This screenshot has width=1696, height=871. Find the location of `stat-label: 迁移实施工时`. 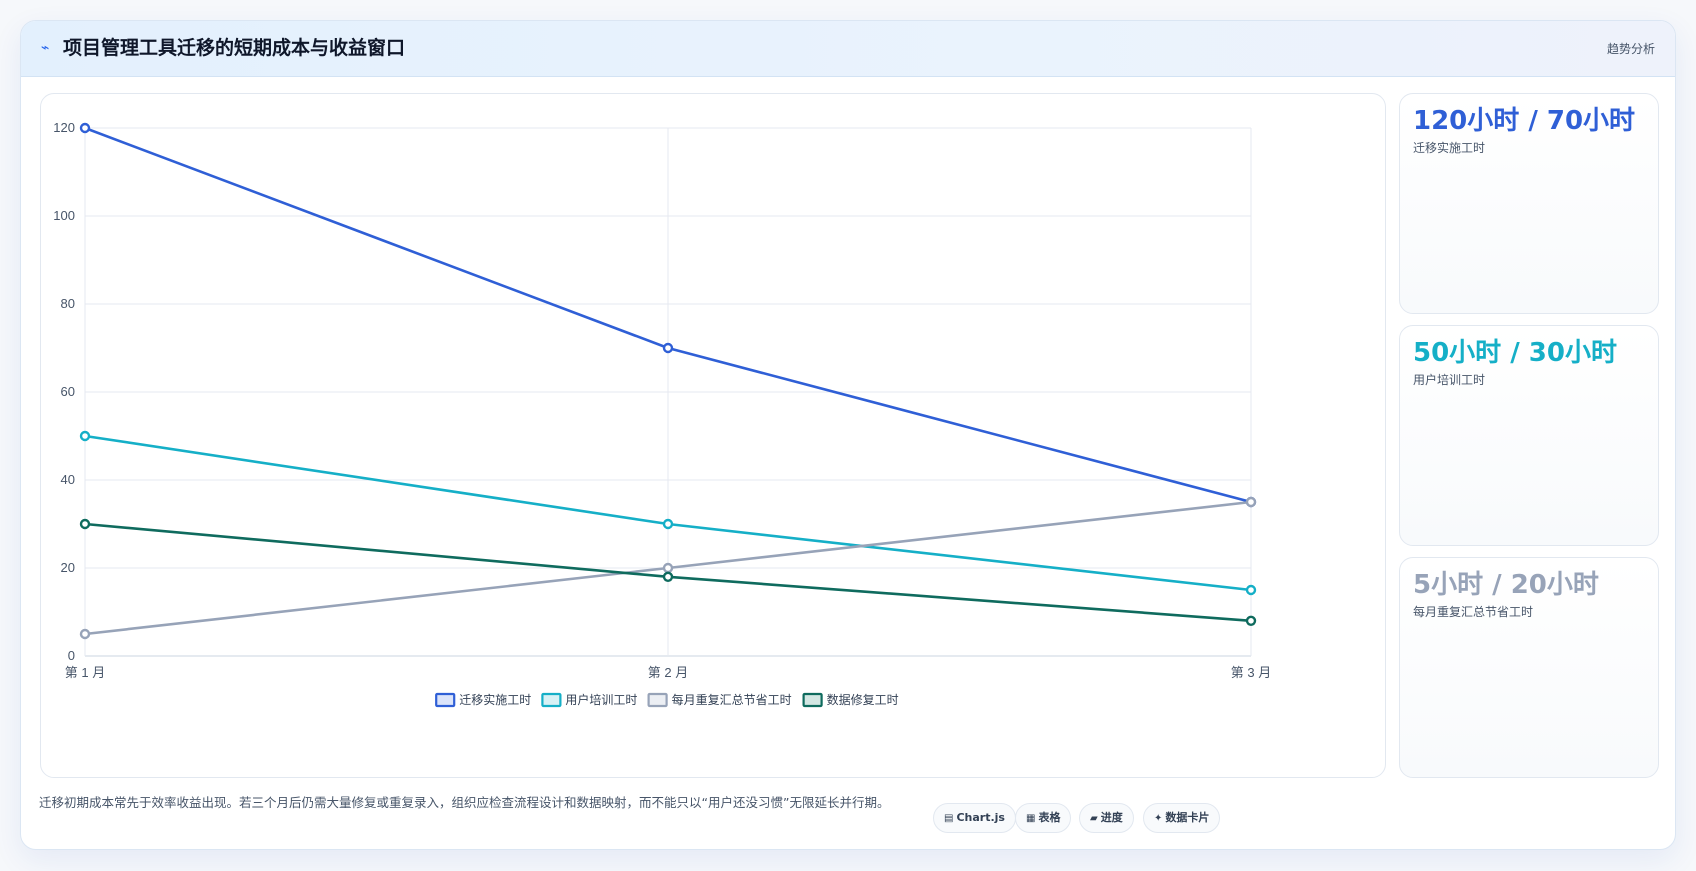

stat-label: 迁移实施工时 is located at coordinates (1449, 148).